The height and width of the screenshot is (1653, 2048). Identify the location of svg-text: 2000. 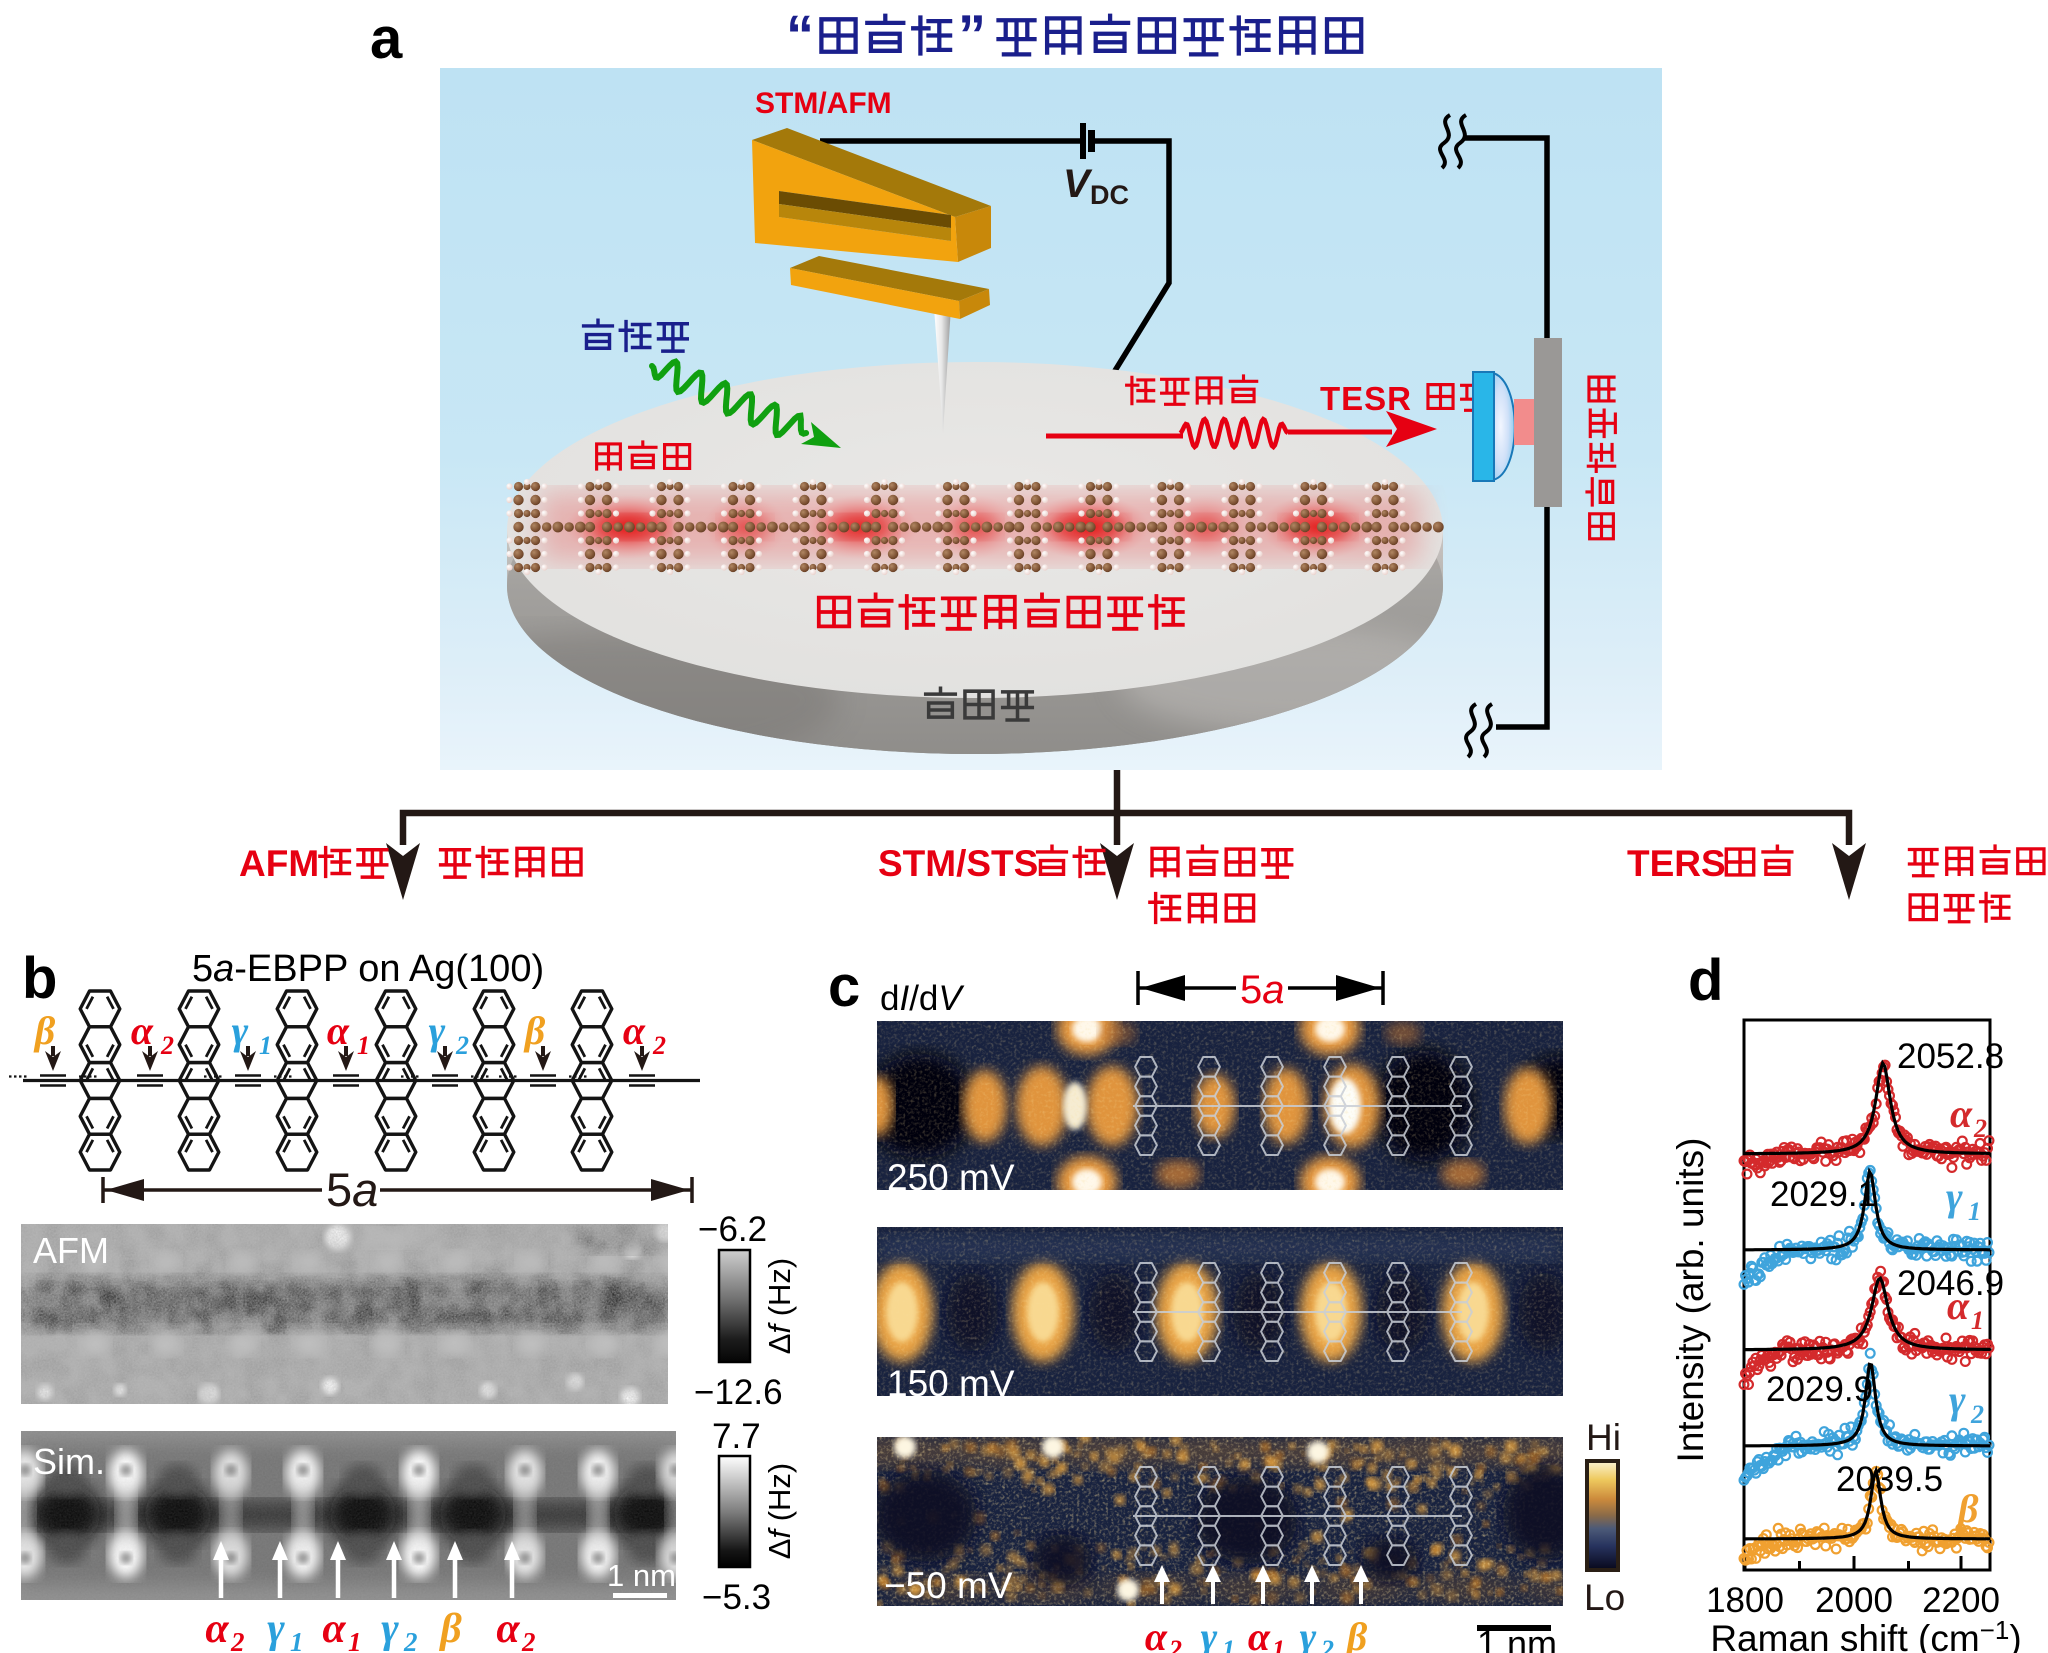
(1854, 1600).